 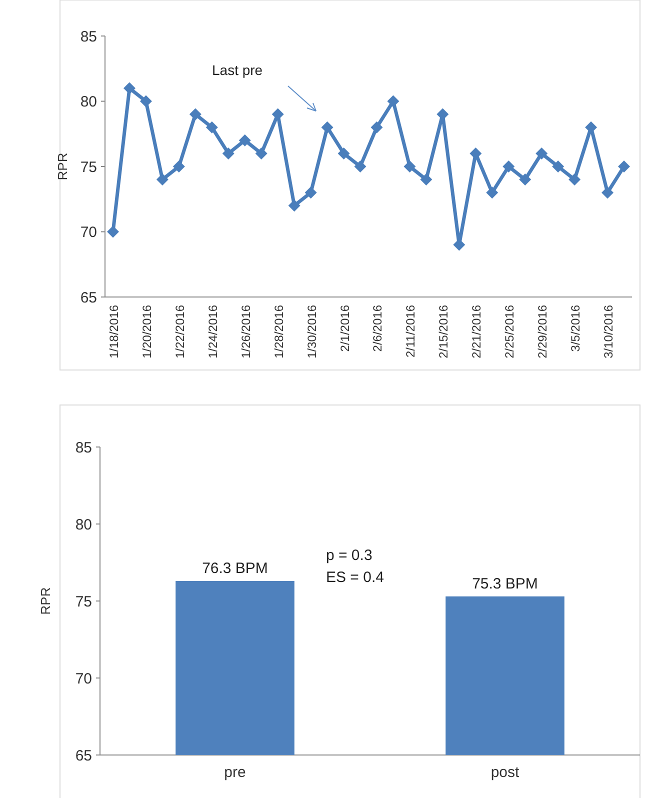 I want to click on x-tick-label: 1/20/2016, so click(x=147, y=331).